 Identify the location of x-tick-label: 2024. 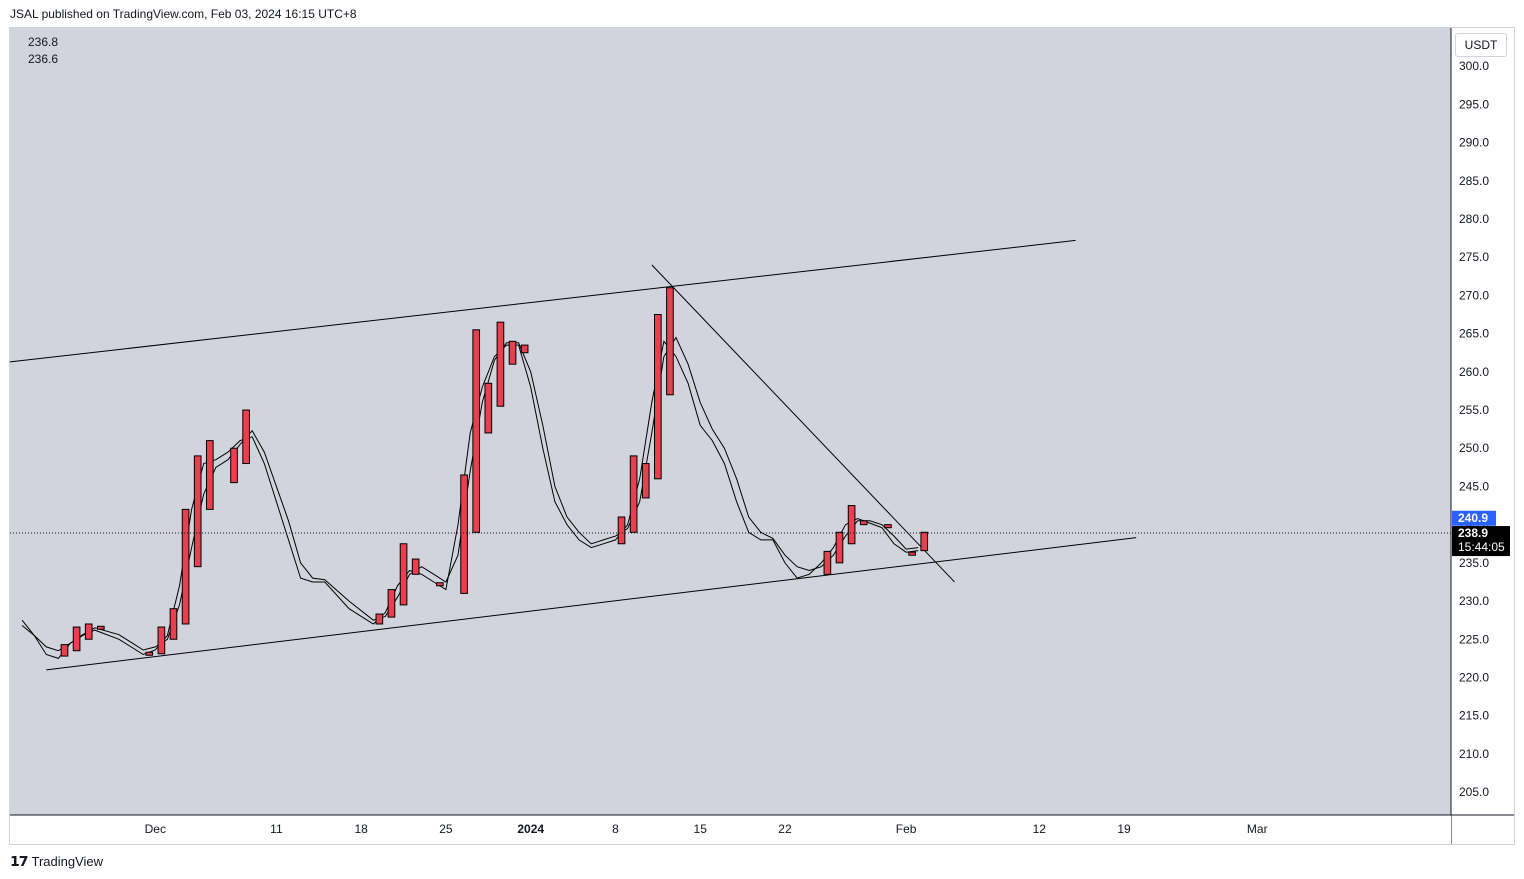
(530, 829).